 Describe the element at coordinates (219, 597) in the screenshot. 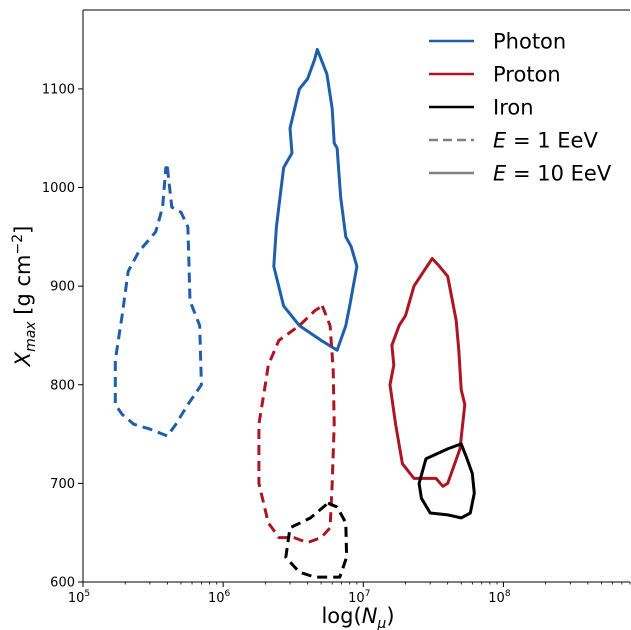

I see `x-tick-label: 10⁶` at that location.